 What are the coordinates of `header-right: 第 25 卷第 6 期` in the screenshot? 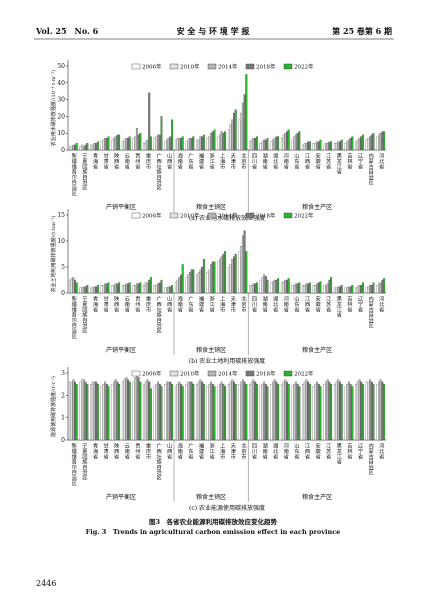 It's located at (362, 31).